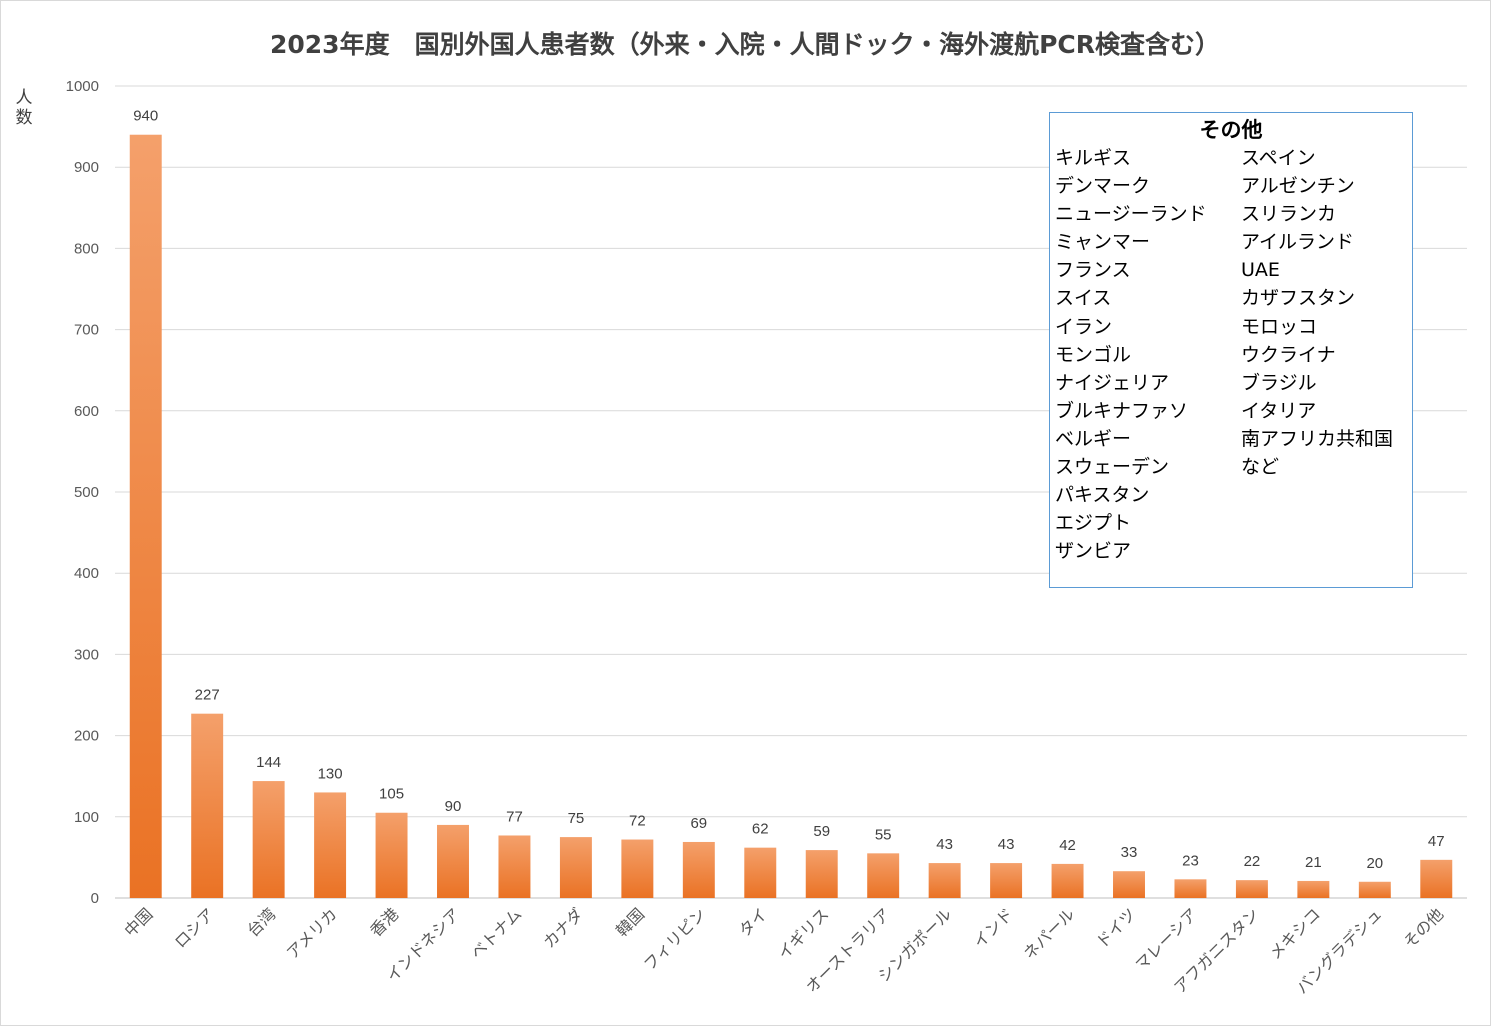  I want to click on others-list-item: エジプト, so click(1093, 523).